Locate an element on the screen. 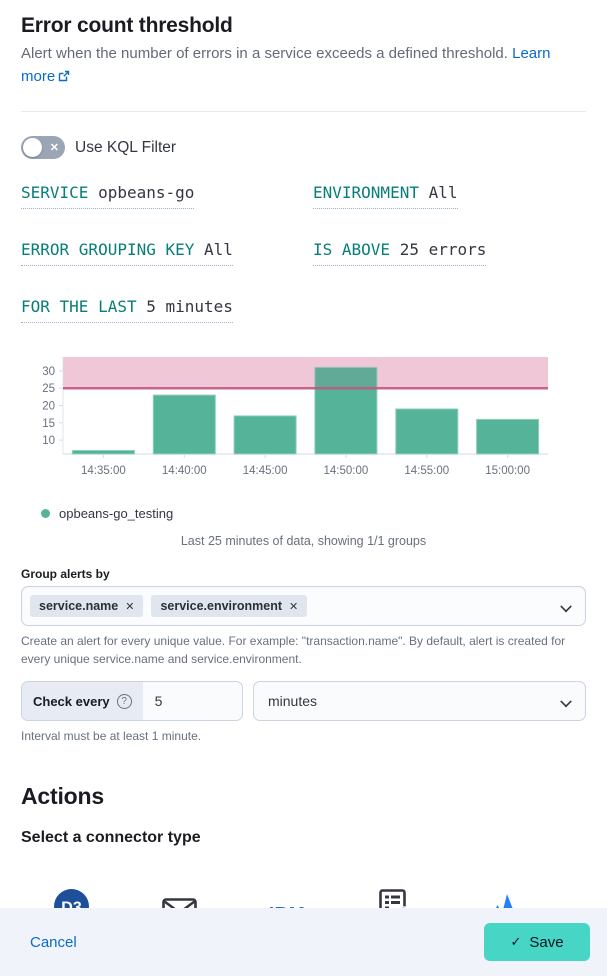 The image size is (607, 976). svg-text: 20 is located at coordinates (48, 407).